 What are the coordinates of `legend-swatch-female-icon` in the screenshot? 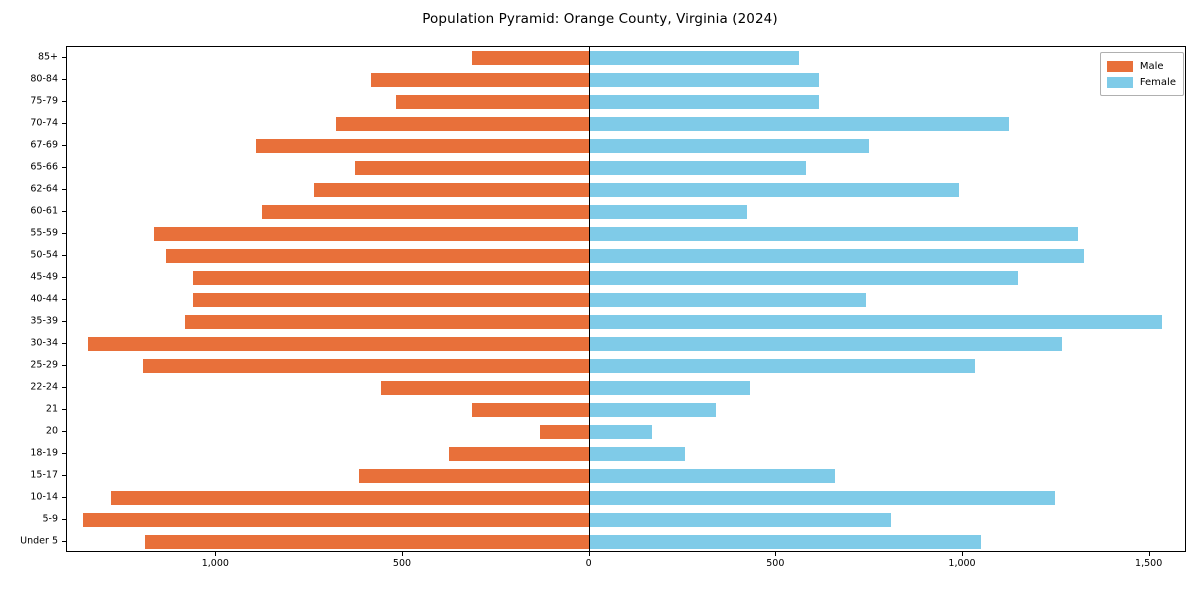 It's located at (1119, 82).